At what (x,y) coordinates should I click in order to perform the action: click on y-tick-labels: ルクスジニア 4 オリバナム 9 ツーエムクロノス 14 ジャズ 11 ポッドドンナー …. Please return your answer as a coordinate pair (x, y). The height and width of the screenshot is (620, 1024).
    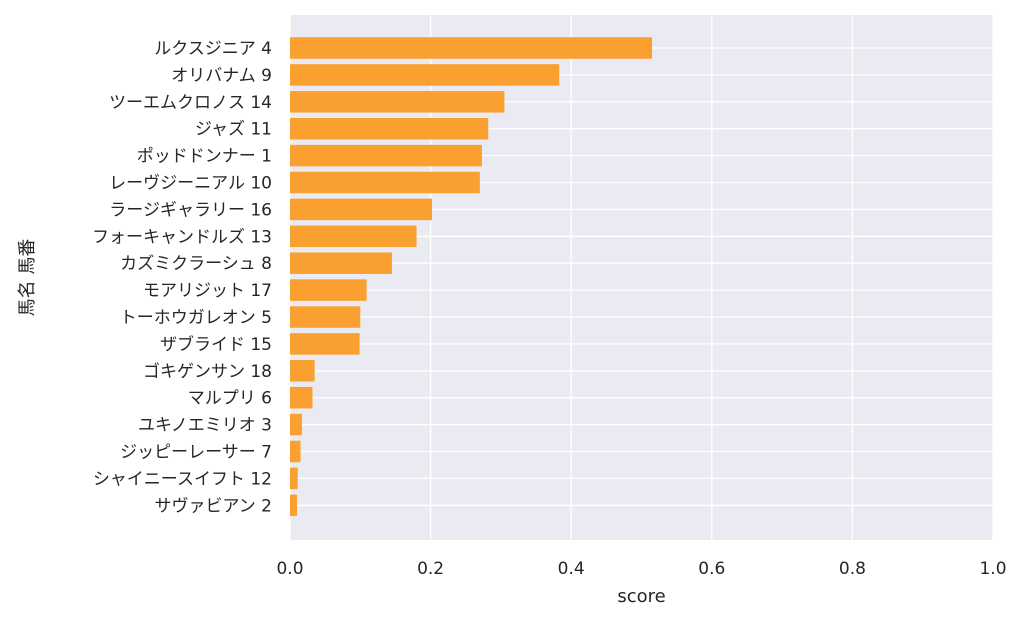
    Looking at the image, I should click on (182, 277).